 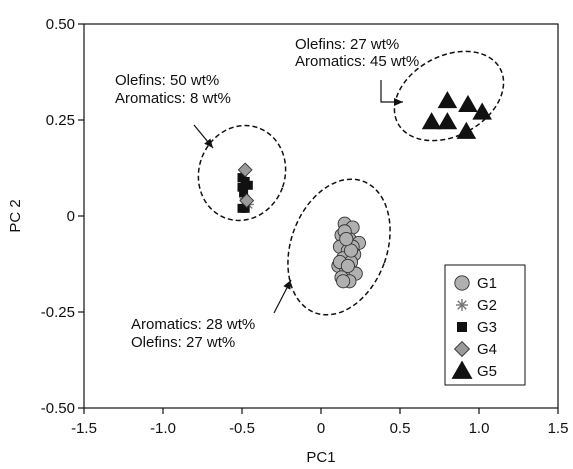 What do you see at coordinates (487, 327) in the screenshot?
I see `legend-label-g3: G3` at bounding box center [487, 327].